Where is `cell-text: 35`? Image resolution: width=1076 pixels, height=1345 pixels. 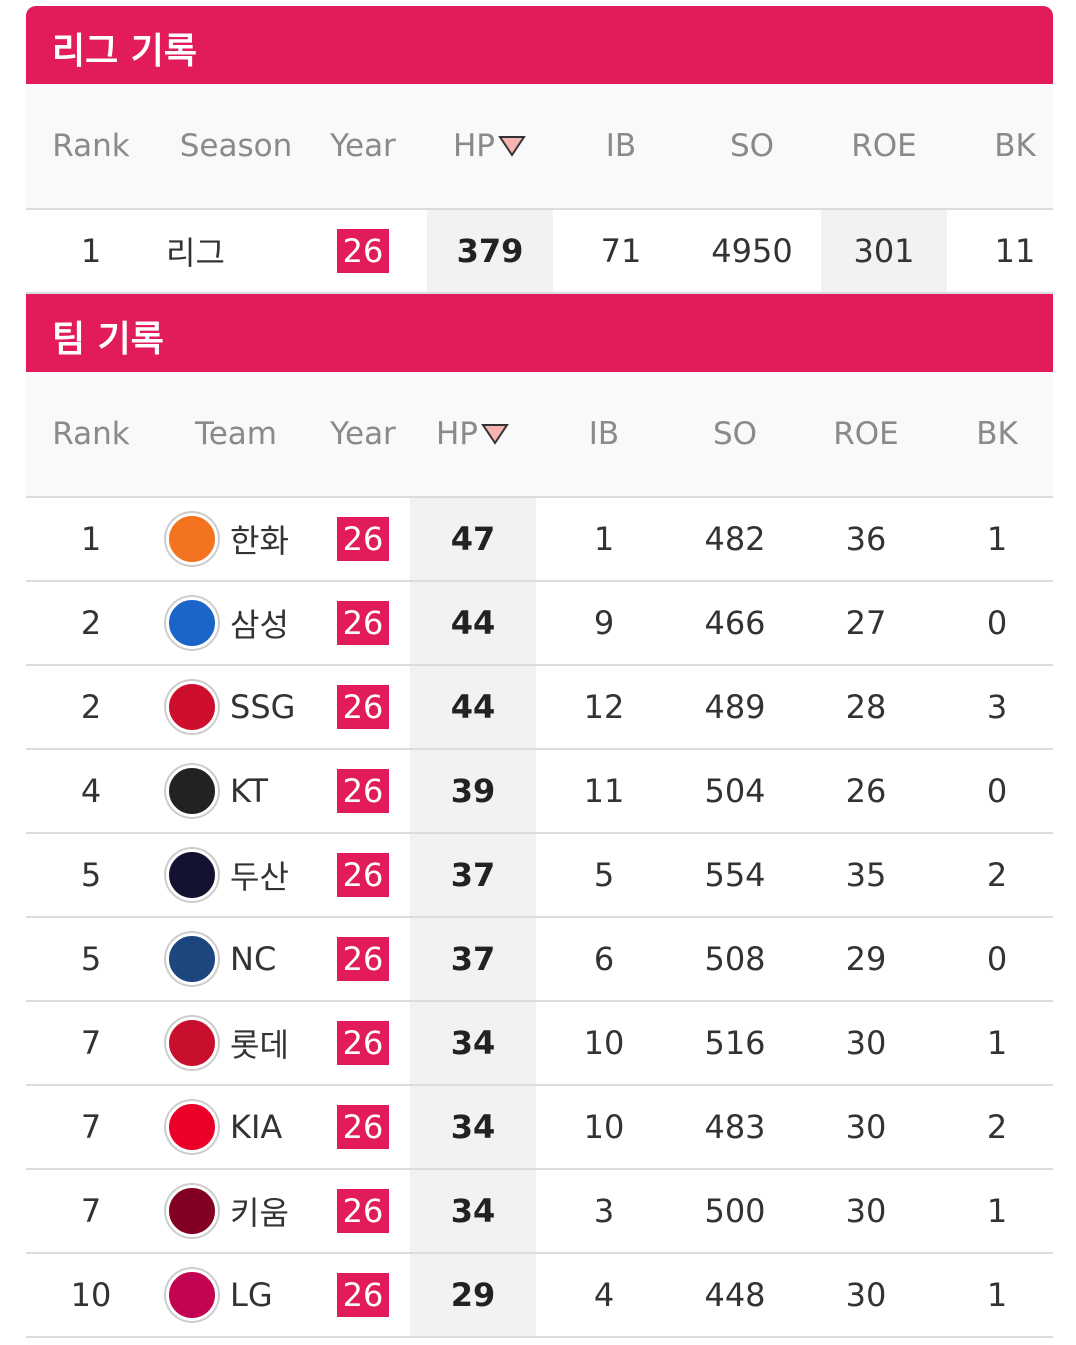 cell-text: 35 is located at coordinates (866, 875).